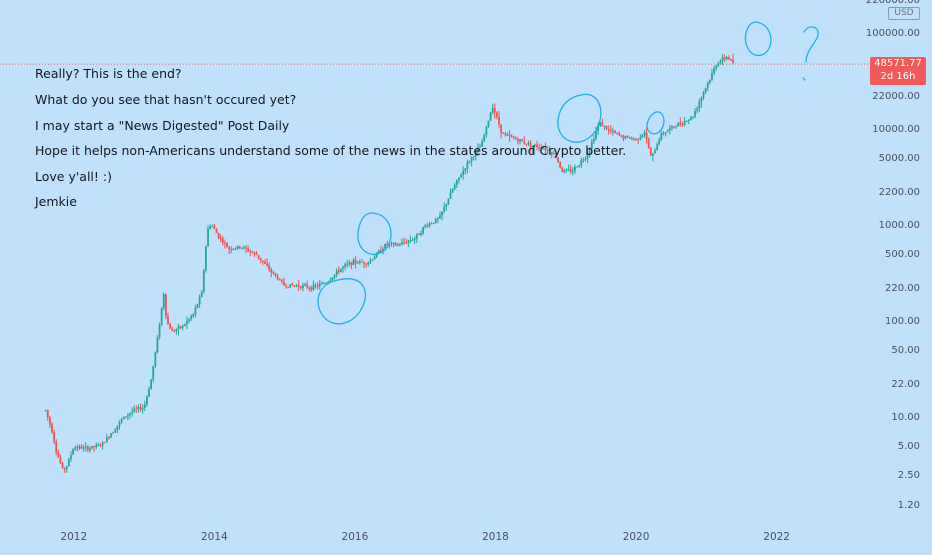 This screenshot has height=555, width=932. Describe the element at coordinates (904, 13) in the screenshot. I see `currency-unit-label: USD` at that location.